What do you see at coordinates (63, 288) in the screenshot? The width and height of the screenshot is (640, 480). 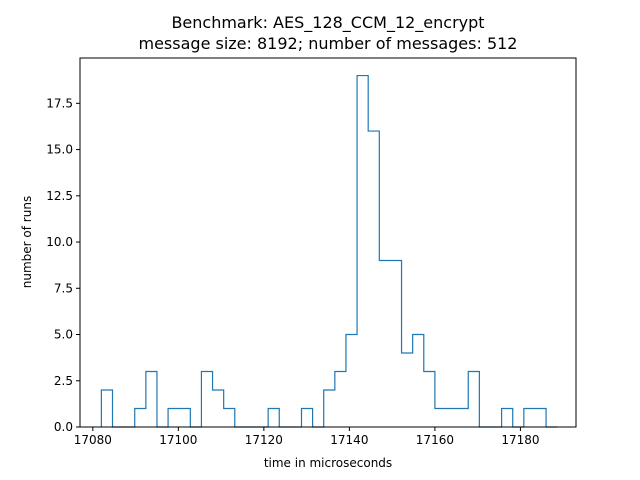 I see `y-tick-label: 7.5` at bounding box center [63, 288].